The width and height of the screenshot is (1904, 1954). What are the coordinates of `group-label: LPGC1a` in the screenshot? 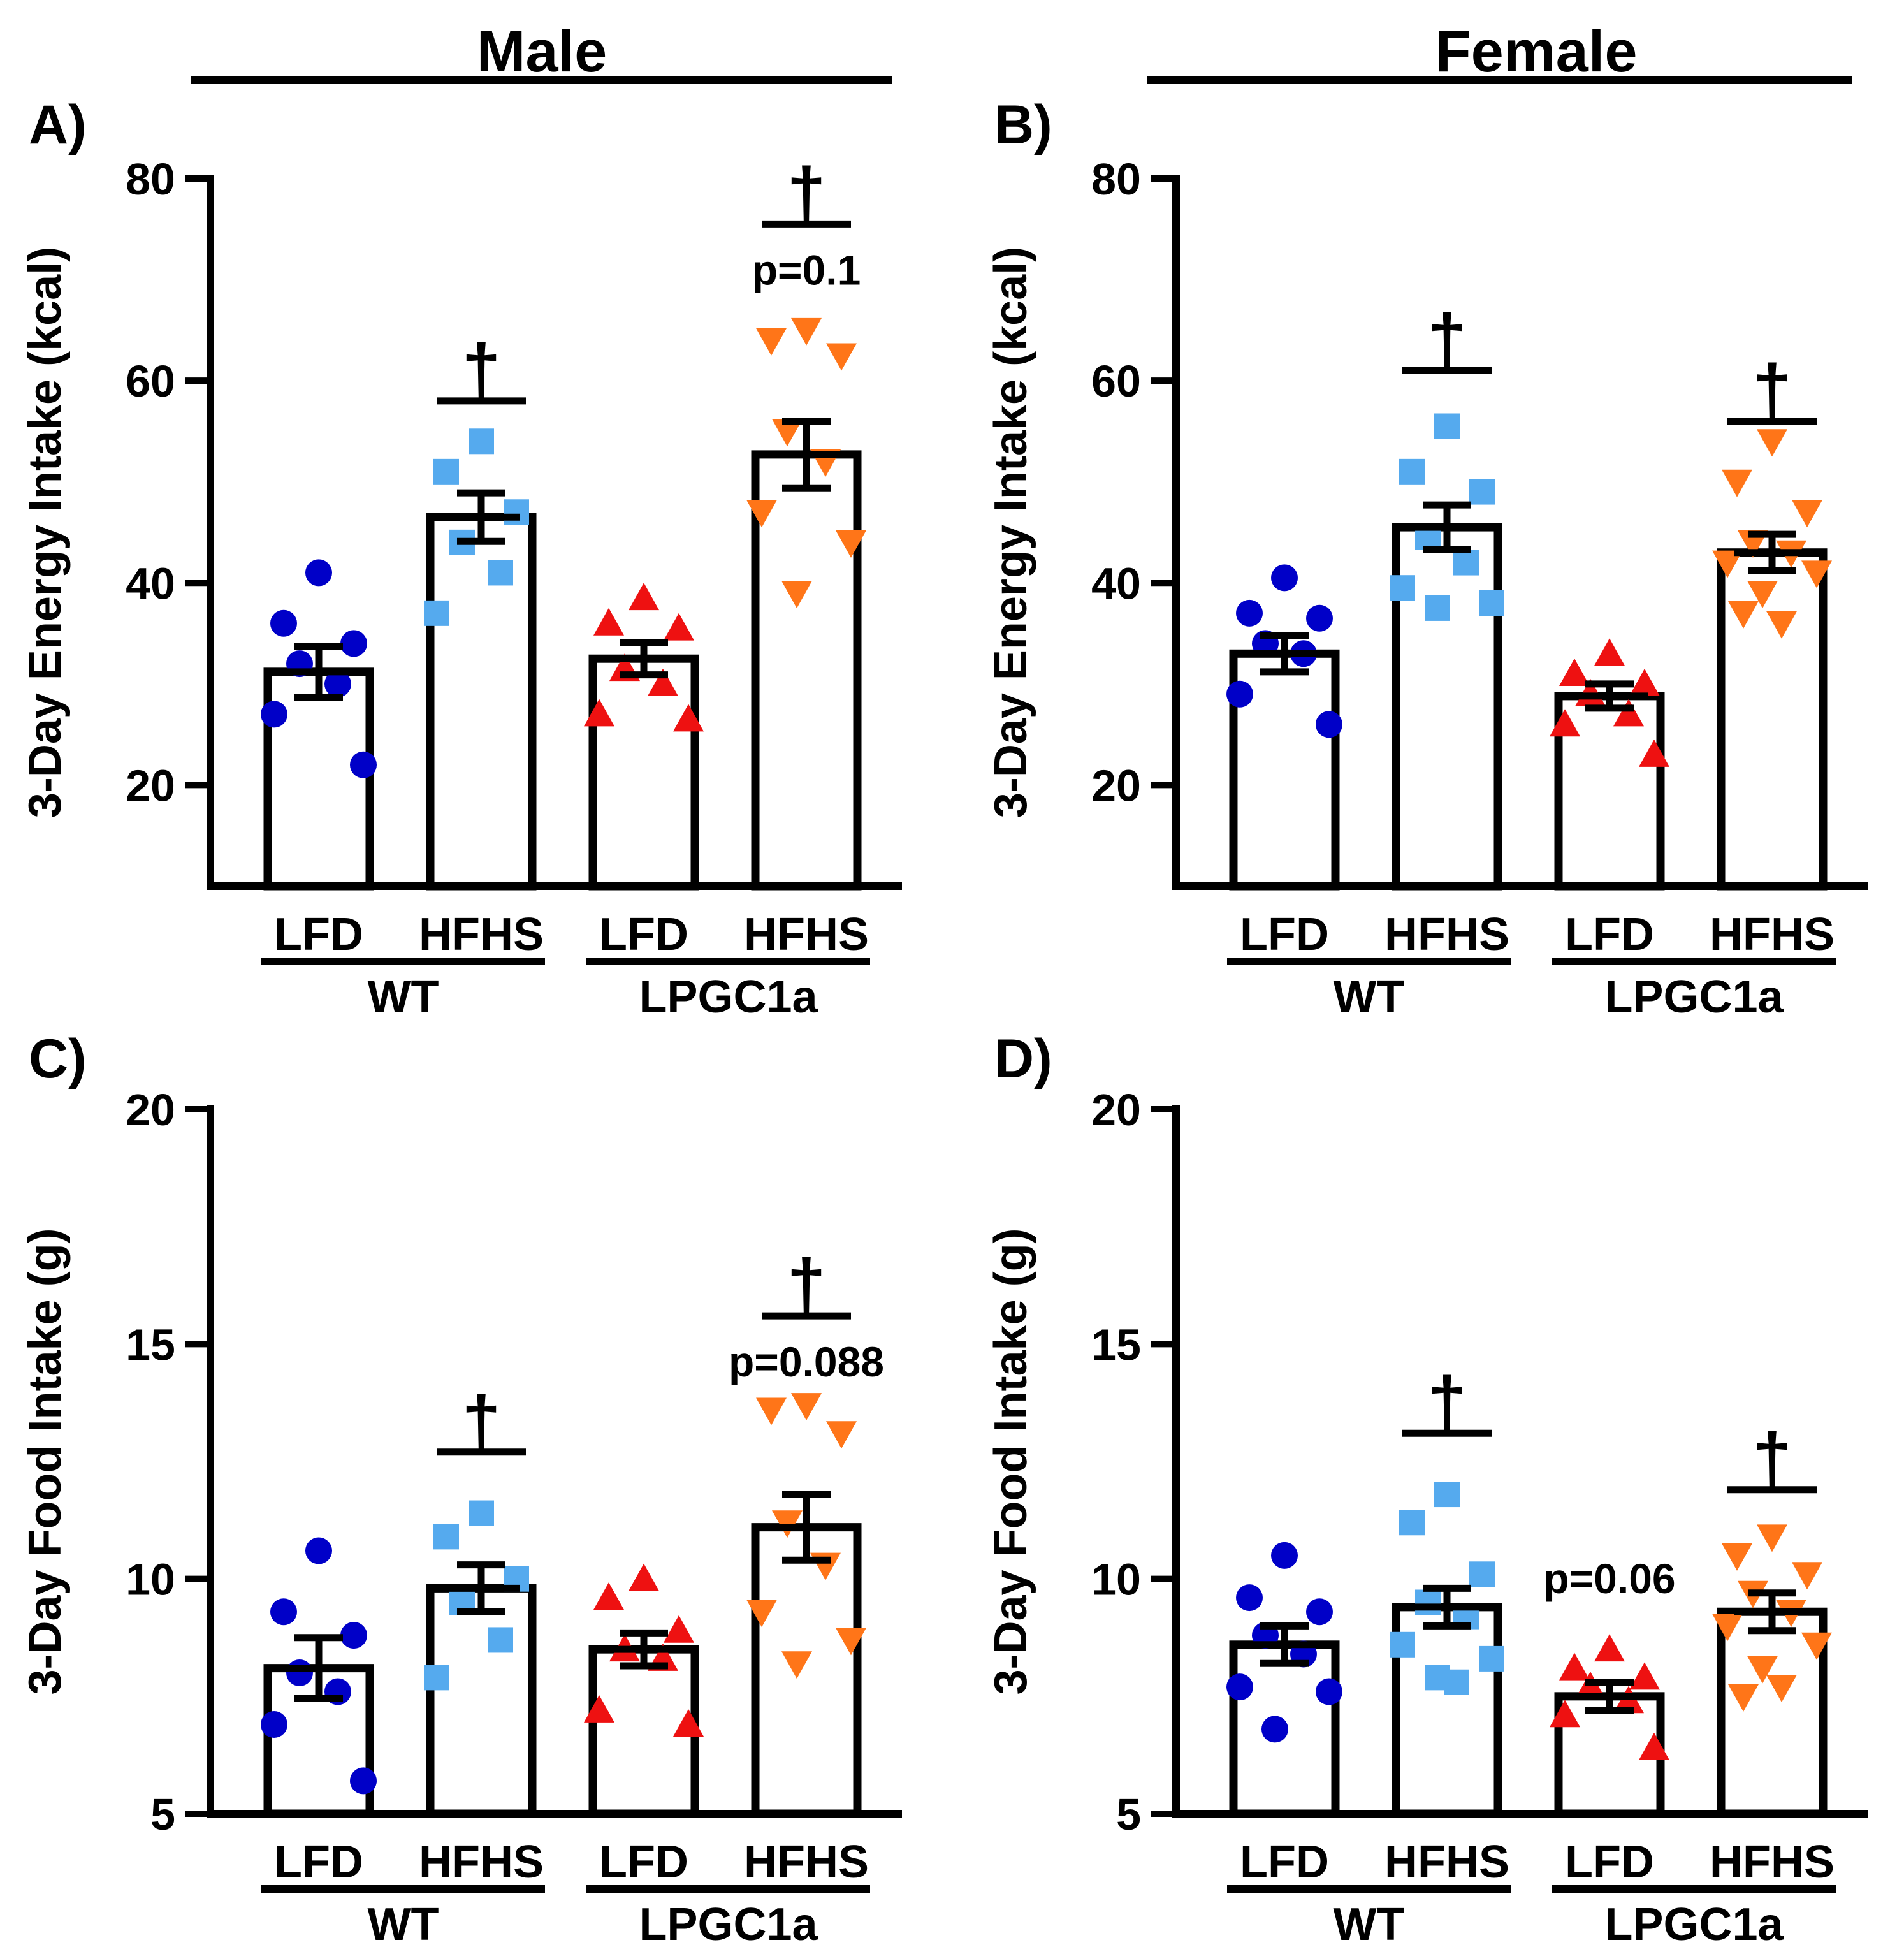 It's located at (1694, 998).